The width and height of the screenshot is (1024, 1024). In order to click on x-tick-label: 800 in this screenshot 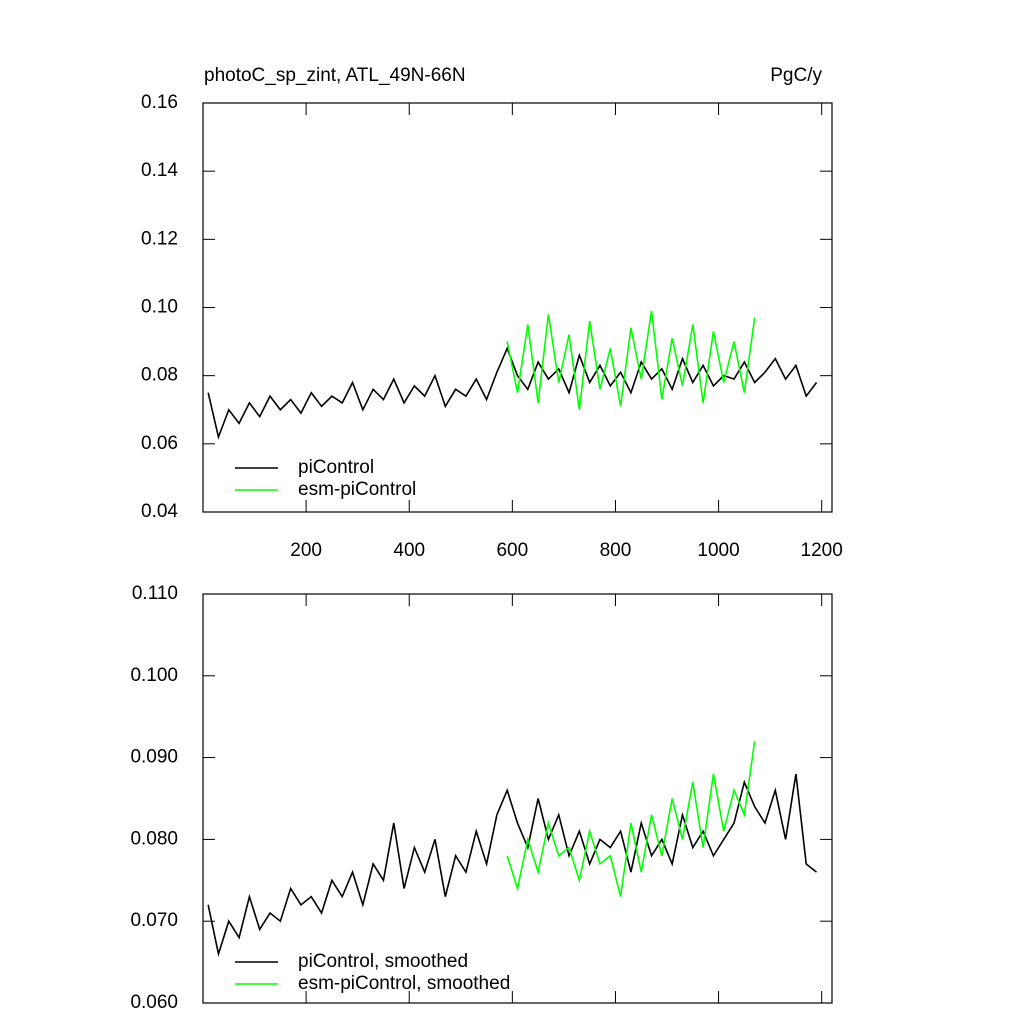, I will do `click(616, 550)`.